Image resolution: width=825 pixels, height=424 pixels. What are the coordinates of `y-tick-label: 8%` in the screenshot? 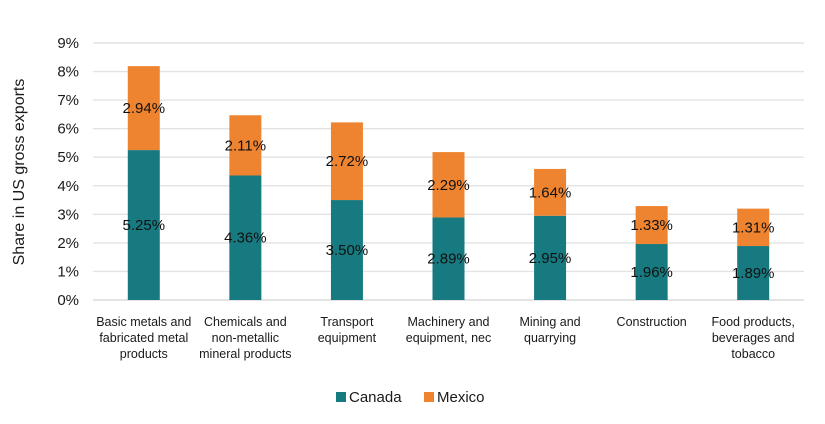 It's located at (68, 72).